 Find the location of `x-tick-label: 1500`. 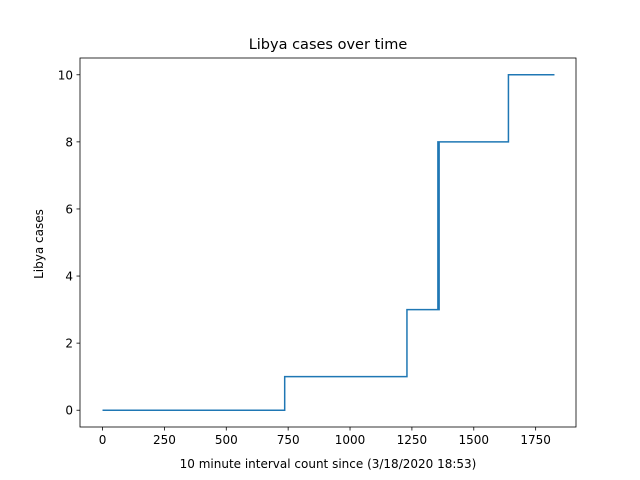

x-tick-label: 1500 is located at coordinates (474, 440).